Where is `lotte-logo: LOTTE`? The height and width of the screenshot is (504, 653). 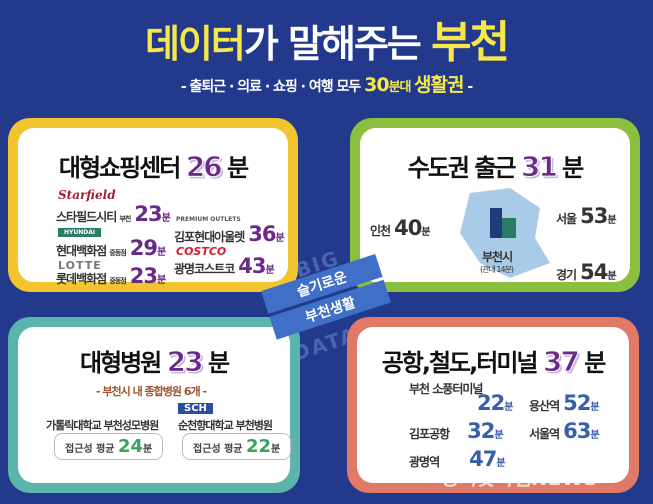 lotte-logo: LOTTE is located at coordinates (80, 265).